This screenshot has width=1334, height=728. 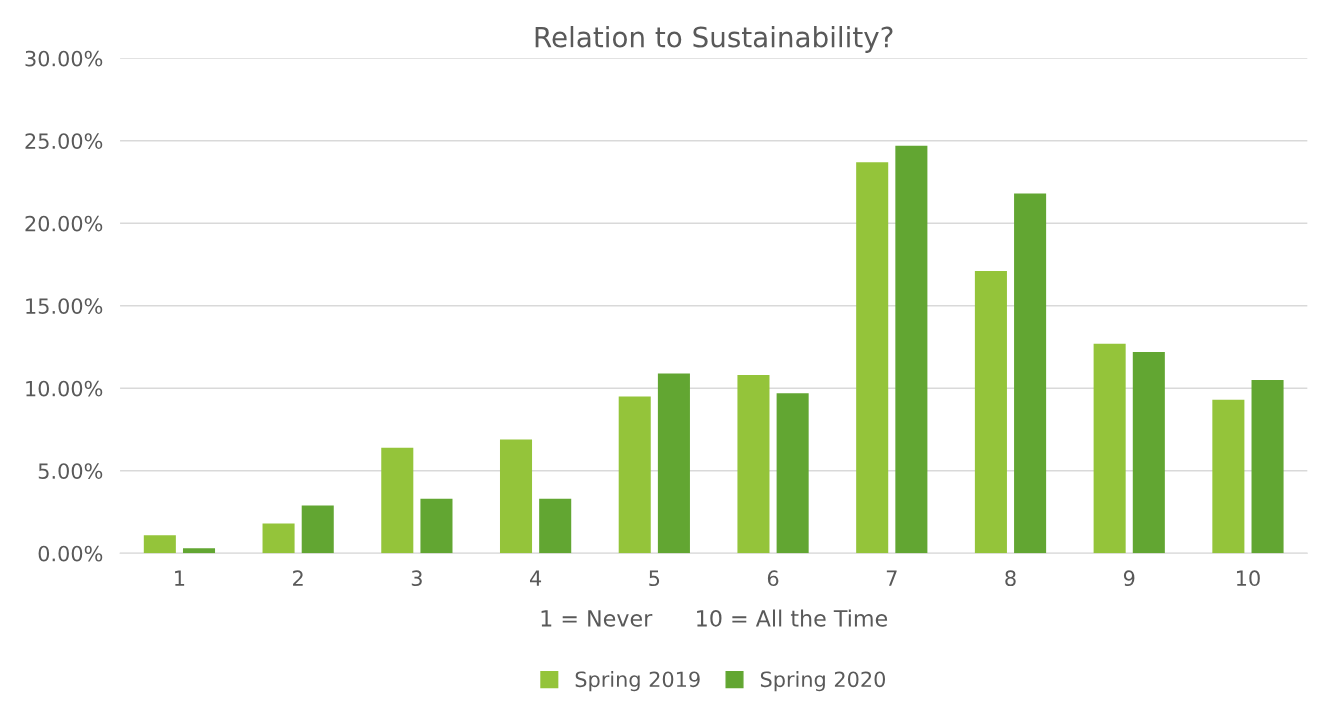 I want to click on y-tick-label: 20.00%, so click(x=64, y=223).